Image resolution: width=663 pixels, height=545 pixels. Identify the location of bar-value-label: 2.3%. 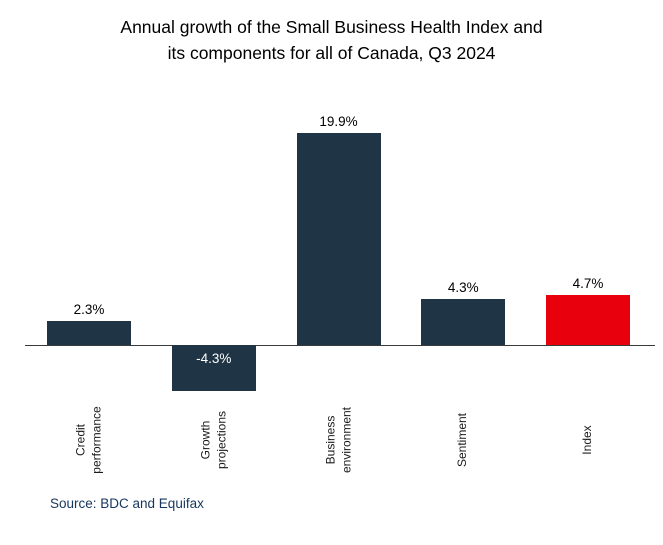
(89, 309).